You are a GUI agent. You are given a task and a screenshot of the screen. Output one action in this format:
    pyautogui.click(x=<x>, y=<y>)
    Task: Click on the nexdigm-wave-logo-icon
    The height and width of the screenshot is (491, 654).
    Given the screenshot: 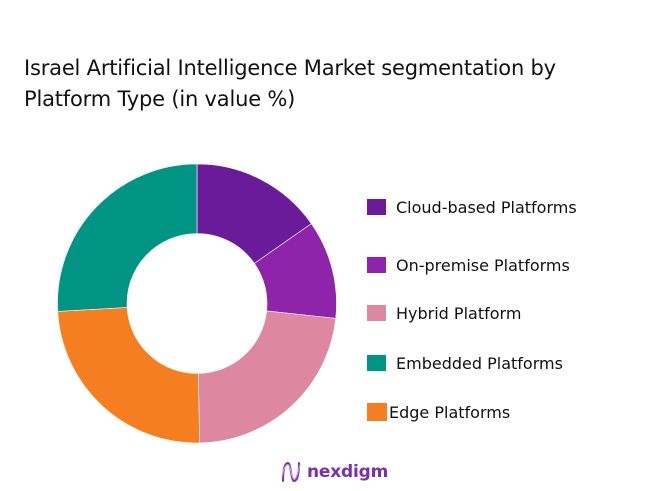 What is the action you would take?
    pyautogui.click(x=291, y=472)
    